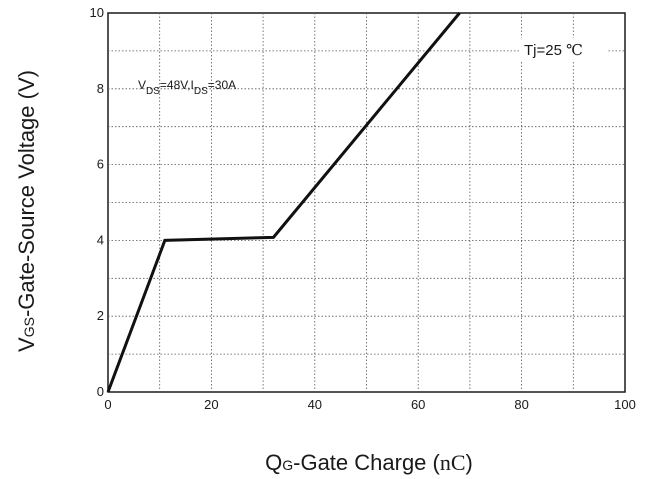 This screenshot has width=652, height=479. What do you see at coordinates (100, 315) in the screenshot?
I see `y-tick-label: 2` at bounding box center [100, 315].